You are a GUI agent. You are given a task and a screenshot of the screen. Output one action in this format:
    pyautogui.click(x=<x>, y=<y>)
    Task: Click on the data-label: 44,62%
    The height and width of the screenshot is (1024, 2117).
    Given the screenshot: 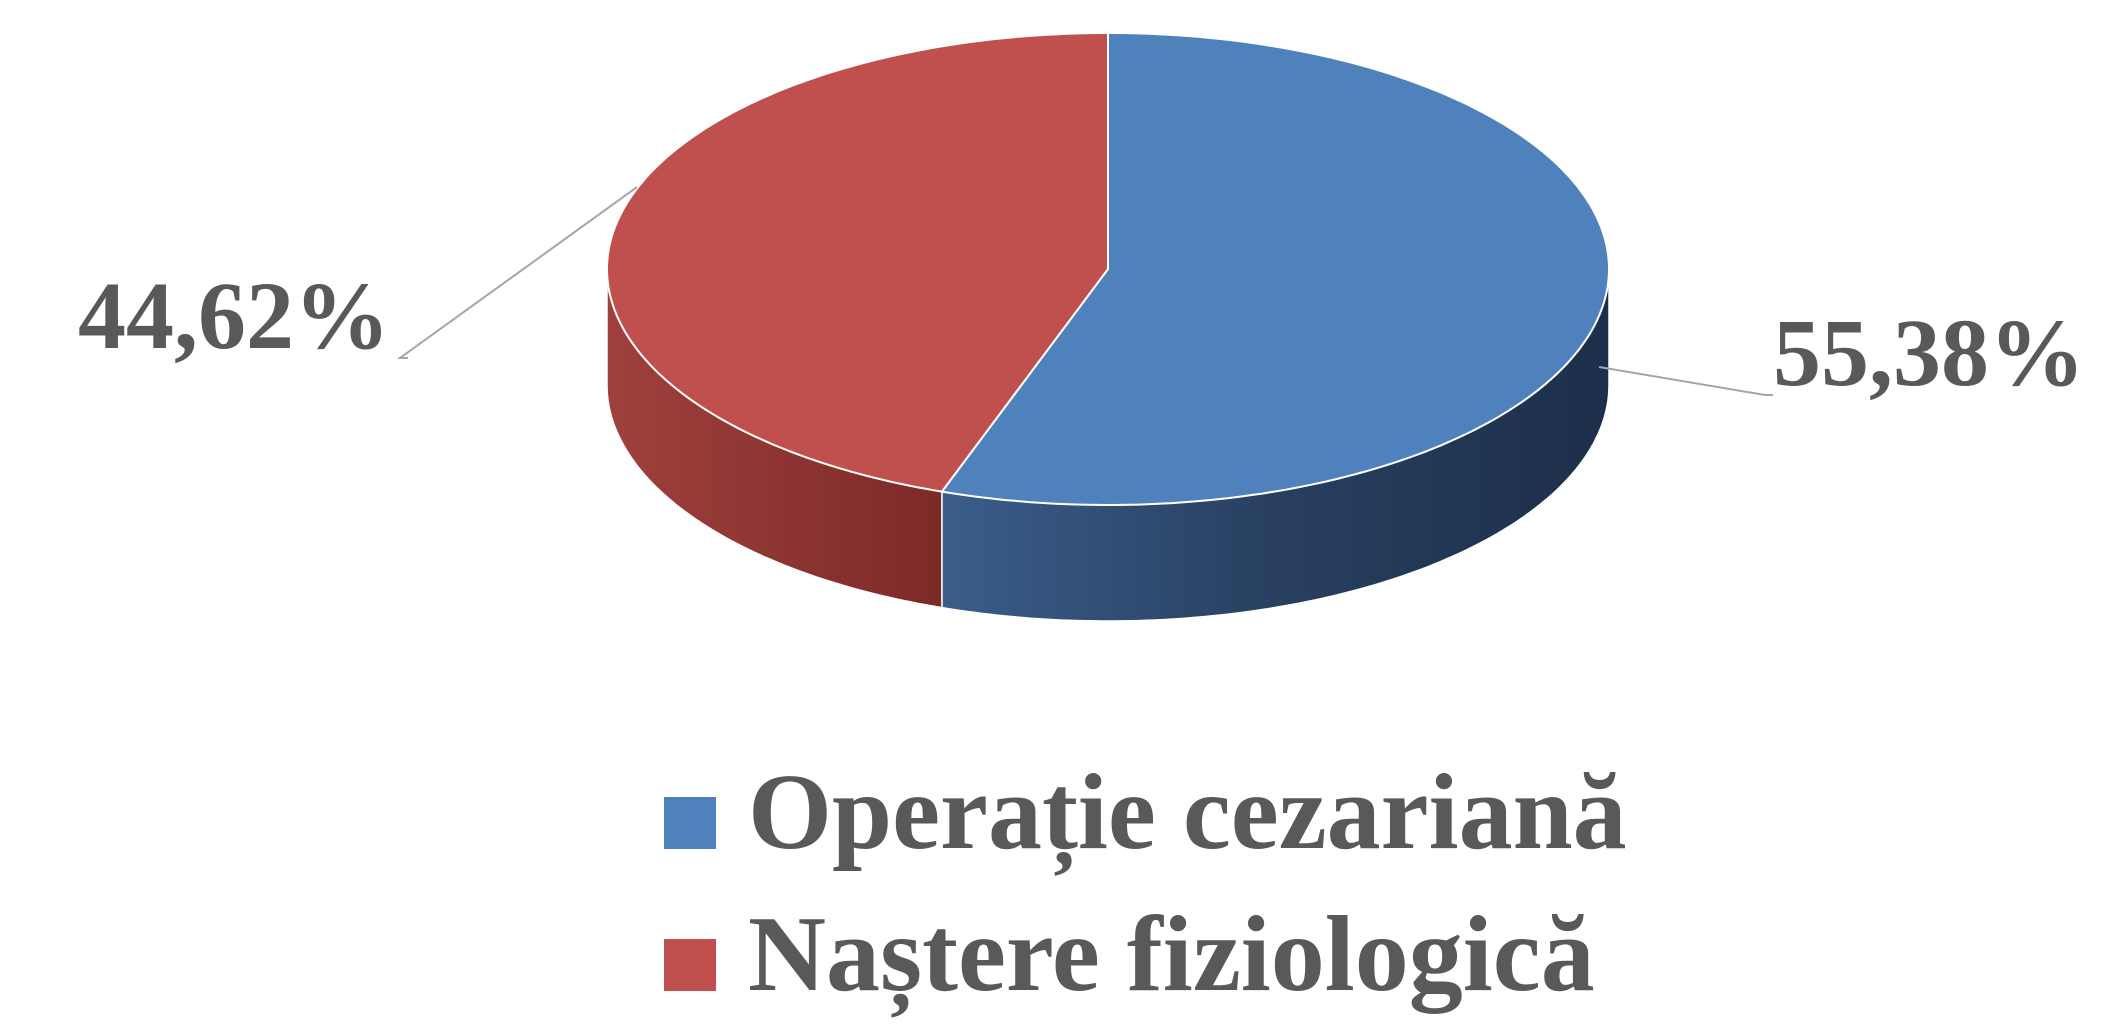 What is the action you would take?
    pyautogui.click(x=234, y=315)
    